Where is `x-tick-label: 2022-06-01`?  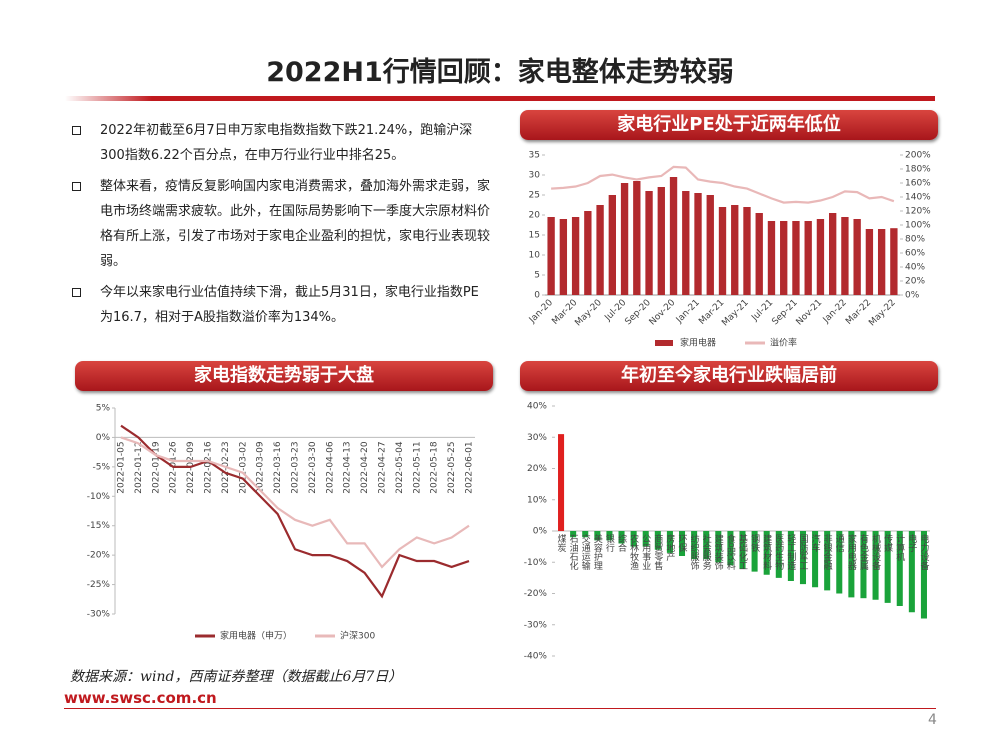 x-tick-label: 2022-06-01 is located at coordinates (470, 467).